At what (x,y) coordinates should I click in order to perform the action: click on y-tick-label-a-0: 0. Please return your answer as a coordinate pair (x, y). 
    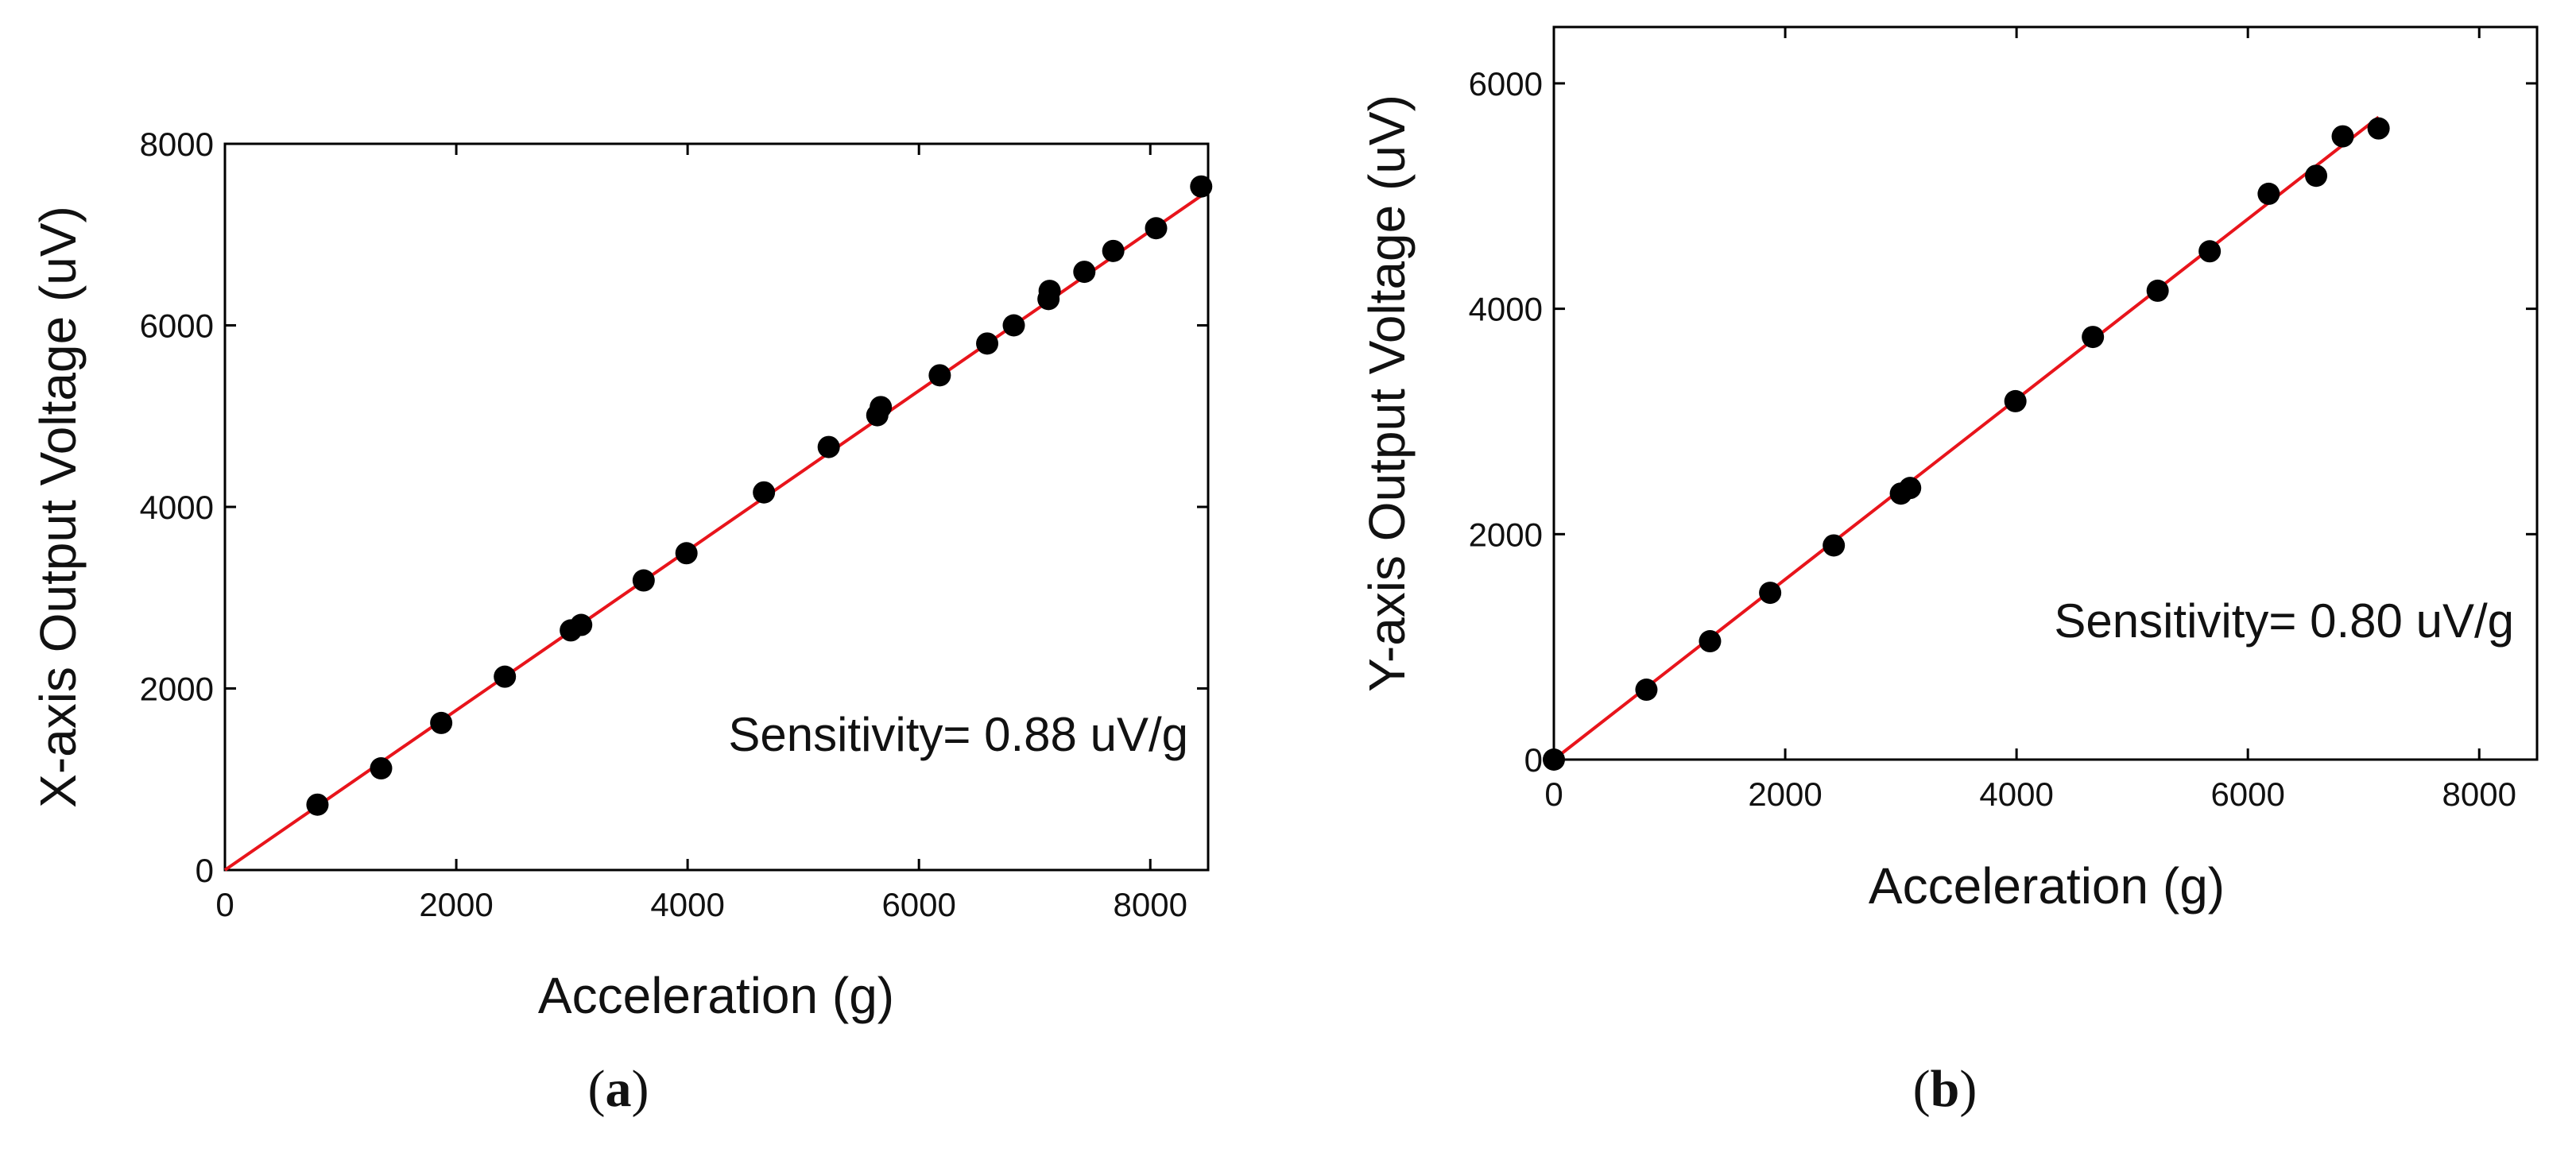
    Looking at the image, I should click on (205, 870).